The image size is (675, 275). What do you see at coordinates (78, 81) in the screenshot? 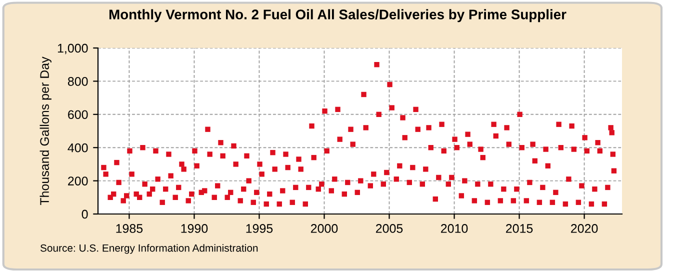
I see `y-tick-label: 800` at bounding box center [78, 81].